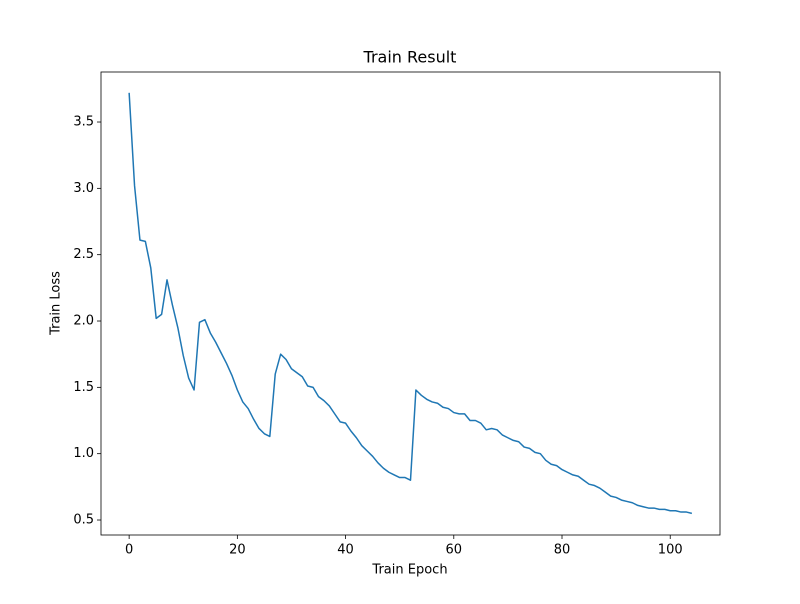  Describe the element at coordinates (345, 550) in the screenshot. I see `x-tick-label: 40` at that location.